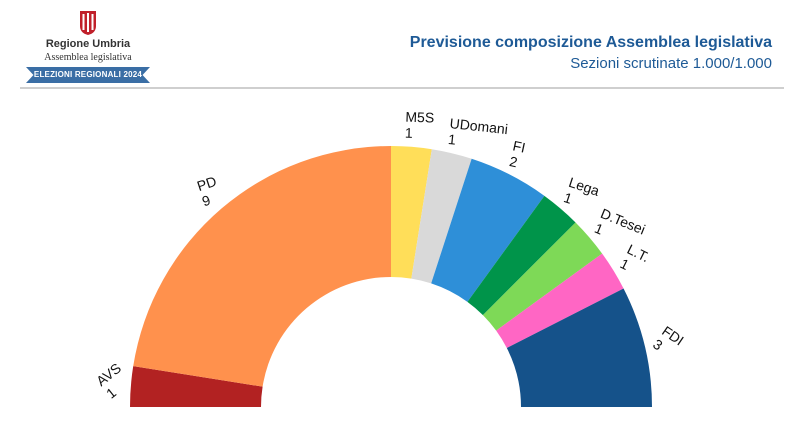 Image resolution: width=800 pixels, height=448 pixels. What do you see at coordinates (635, 257) in the screenshot?
I see `label-l-t: L.T.1` at bounding box center [635, 257].